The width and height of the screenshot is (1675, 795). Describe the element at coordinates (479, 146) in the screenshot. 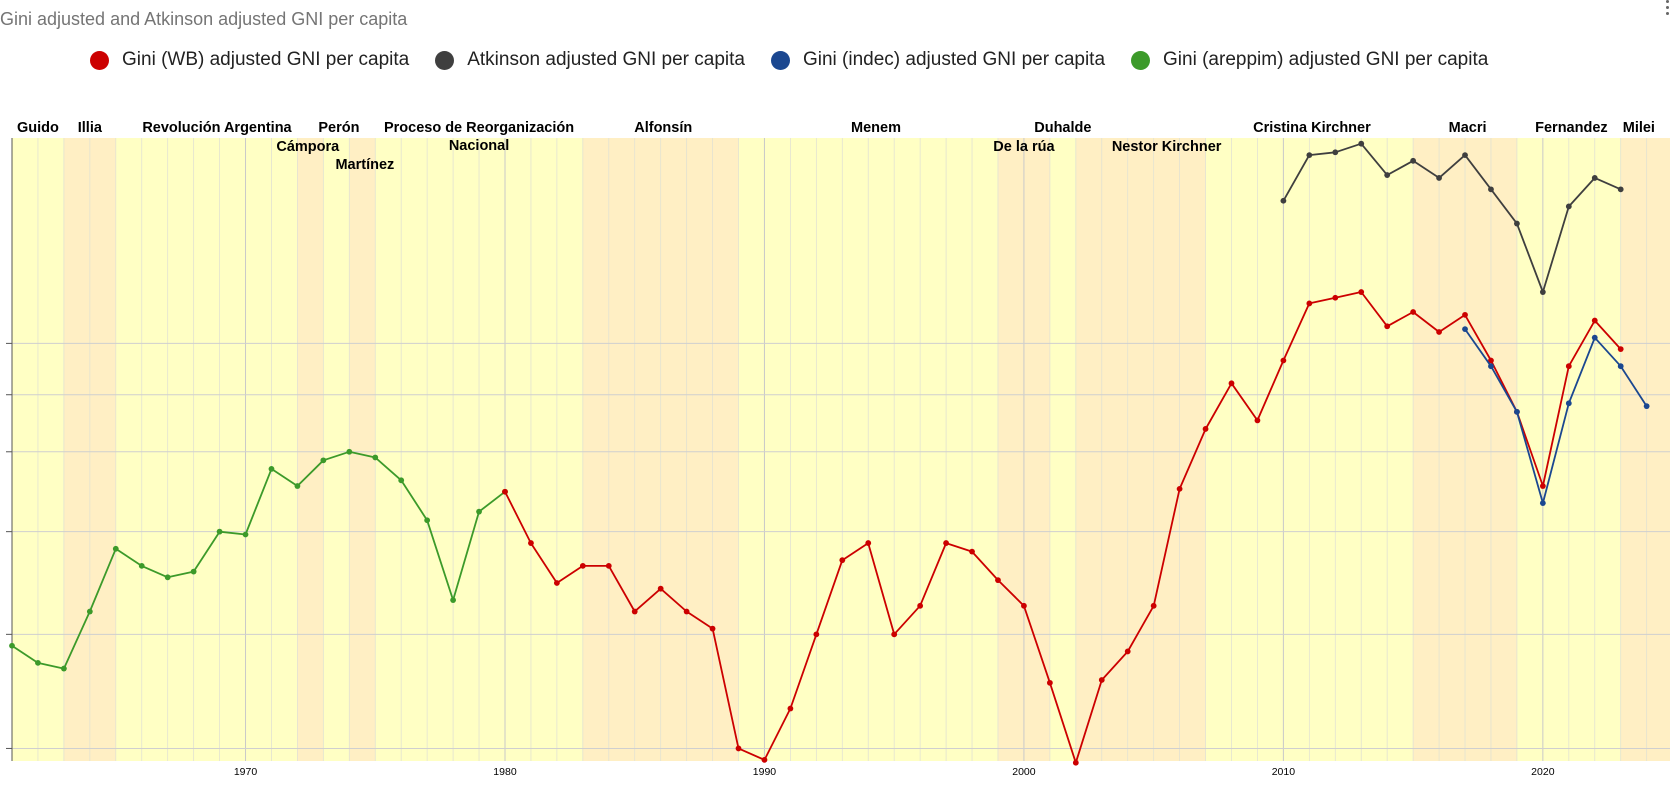

I see `era-label-6-line1: Nacional` at that location.